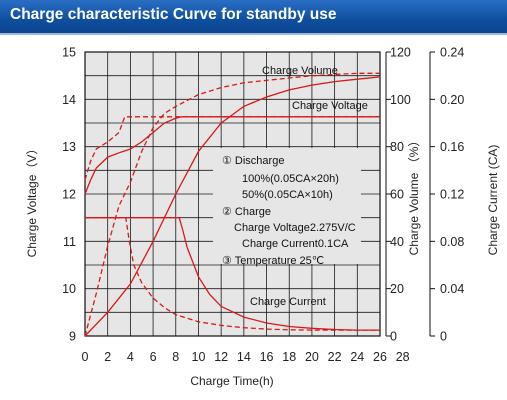 This screenshot has height=400, width=507. I want to click on y-axis-label-volume: Charge Volume （%）, so click(414, 195).